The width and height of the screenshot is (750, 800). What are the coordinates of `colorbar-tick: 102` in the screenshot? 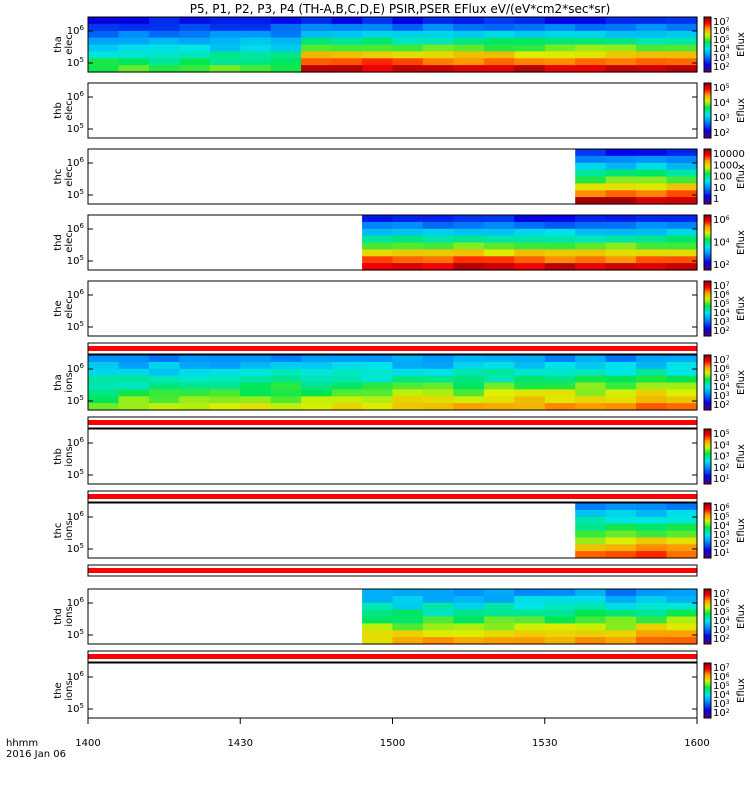 It's located at (721, 468).